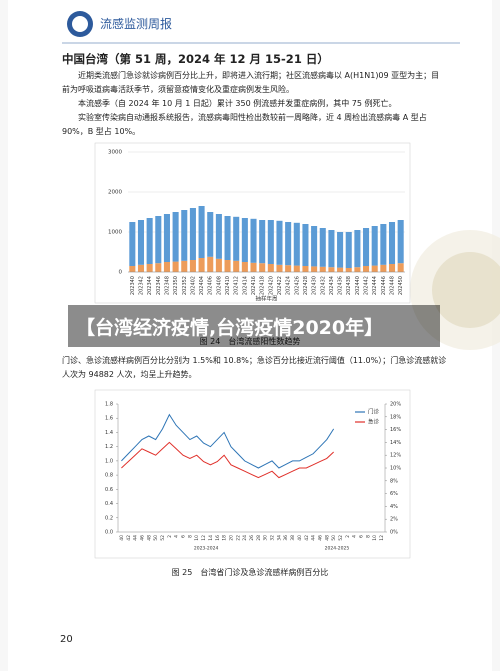 This screenshot has width=500, height=671. I want to click on x-tick-label: 18, so click(225, 538).